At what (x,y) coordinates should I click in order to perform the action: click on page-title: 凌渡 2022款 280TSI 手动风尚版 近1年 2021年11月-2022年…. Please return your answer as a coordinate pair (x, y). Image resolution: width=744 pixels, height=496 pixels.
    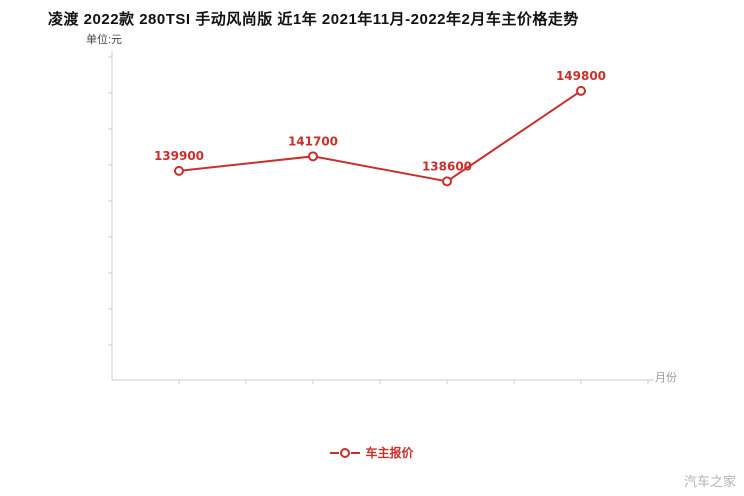
    Looking at the image, I should click on (313, 19).